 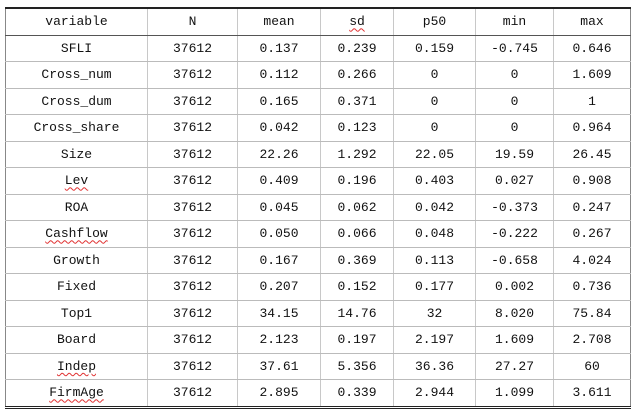 I want to click on value-cell: 37.61, so click(x=279, y=366).